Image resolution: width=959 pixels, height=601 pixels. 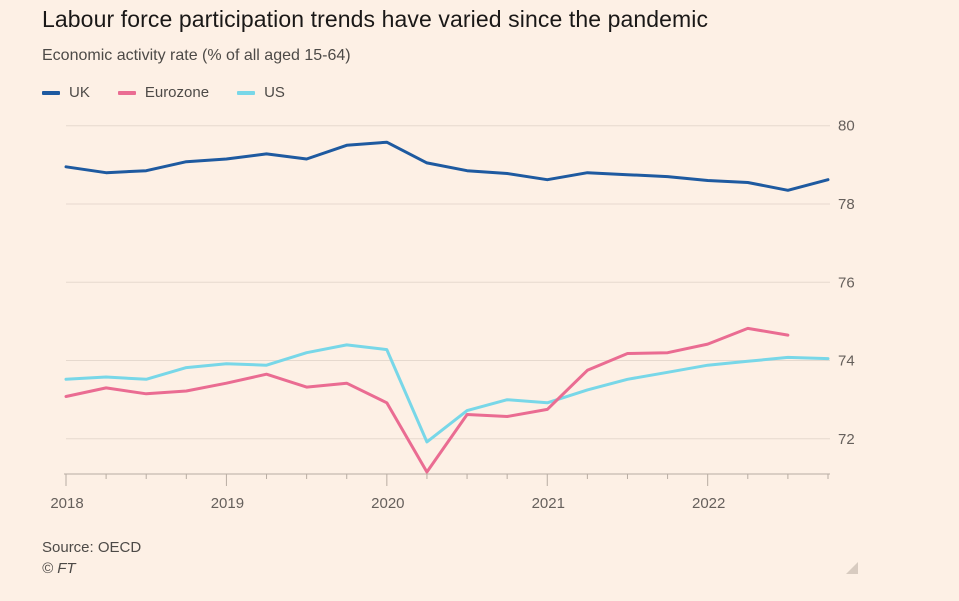 What do you see at coordinates (51, 92) in the screenshot?
I see `legend-swatch-uk` at bounding box center [51, 92].